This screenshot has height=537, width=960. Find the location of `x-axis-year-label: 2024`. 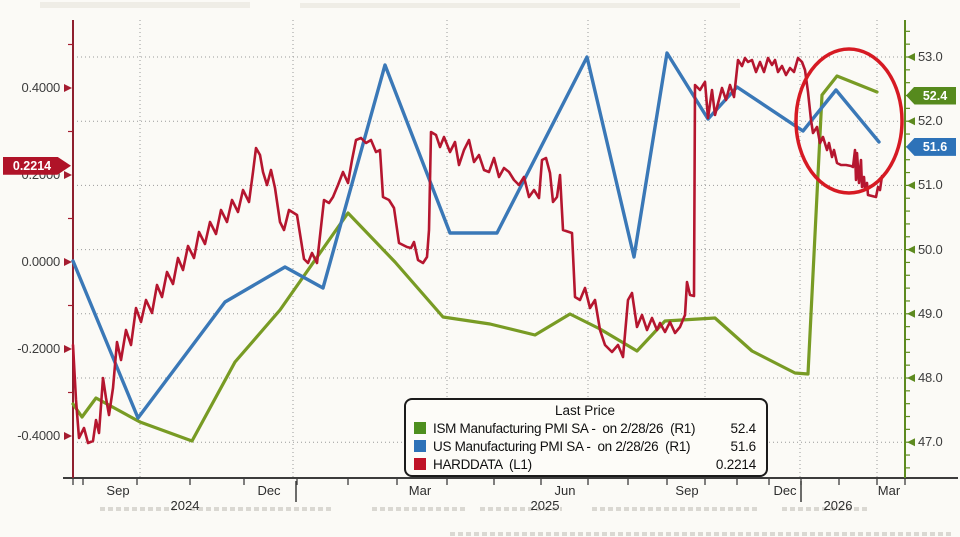

x-axis-year-label: 2024 is located at coordinates (185, 505).